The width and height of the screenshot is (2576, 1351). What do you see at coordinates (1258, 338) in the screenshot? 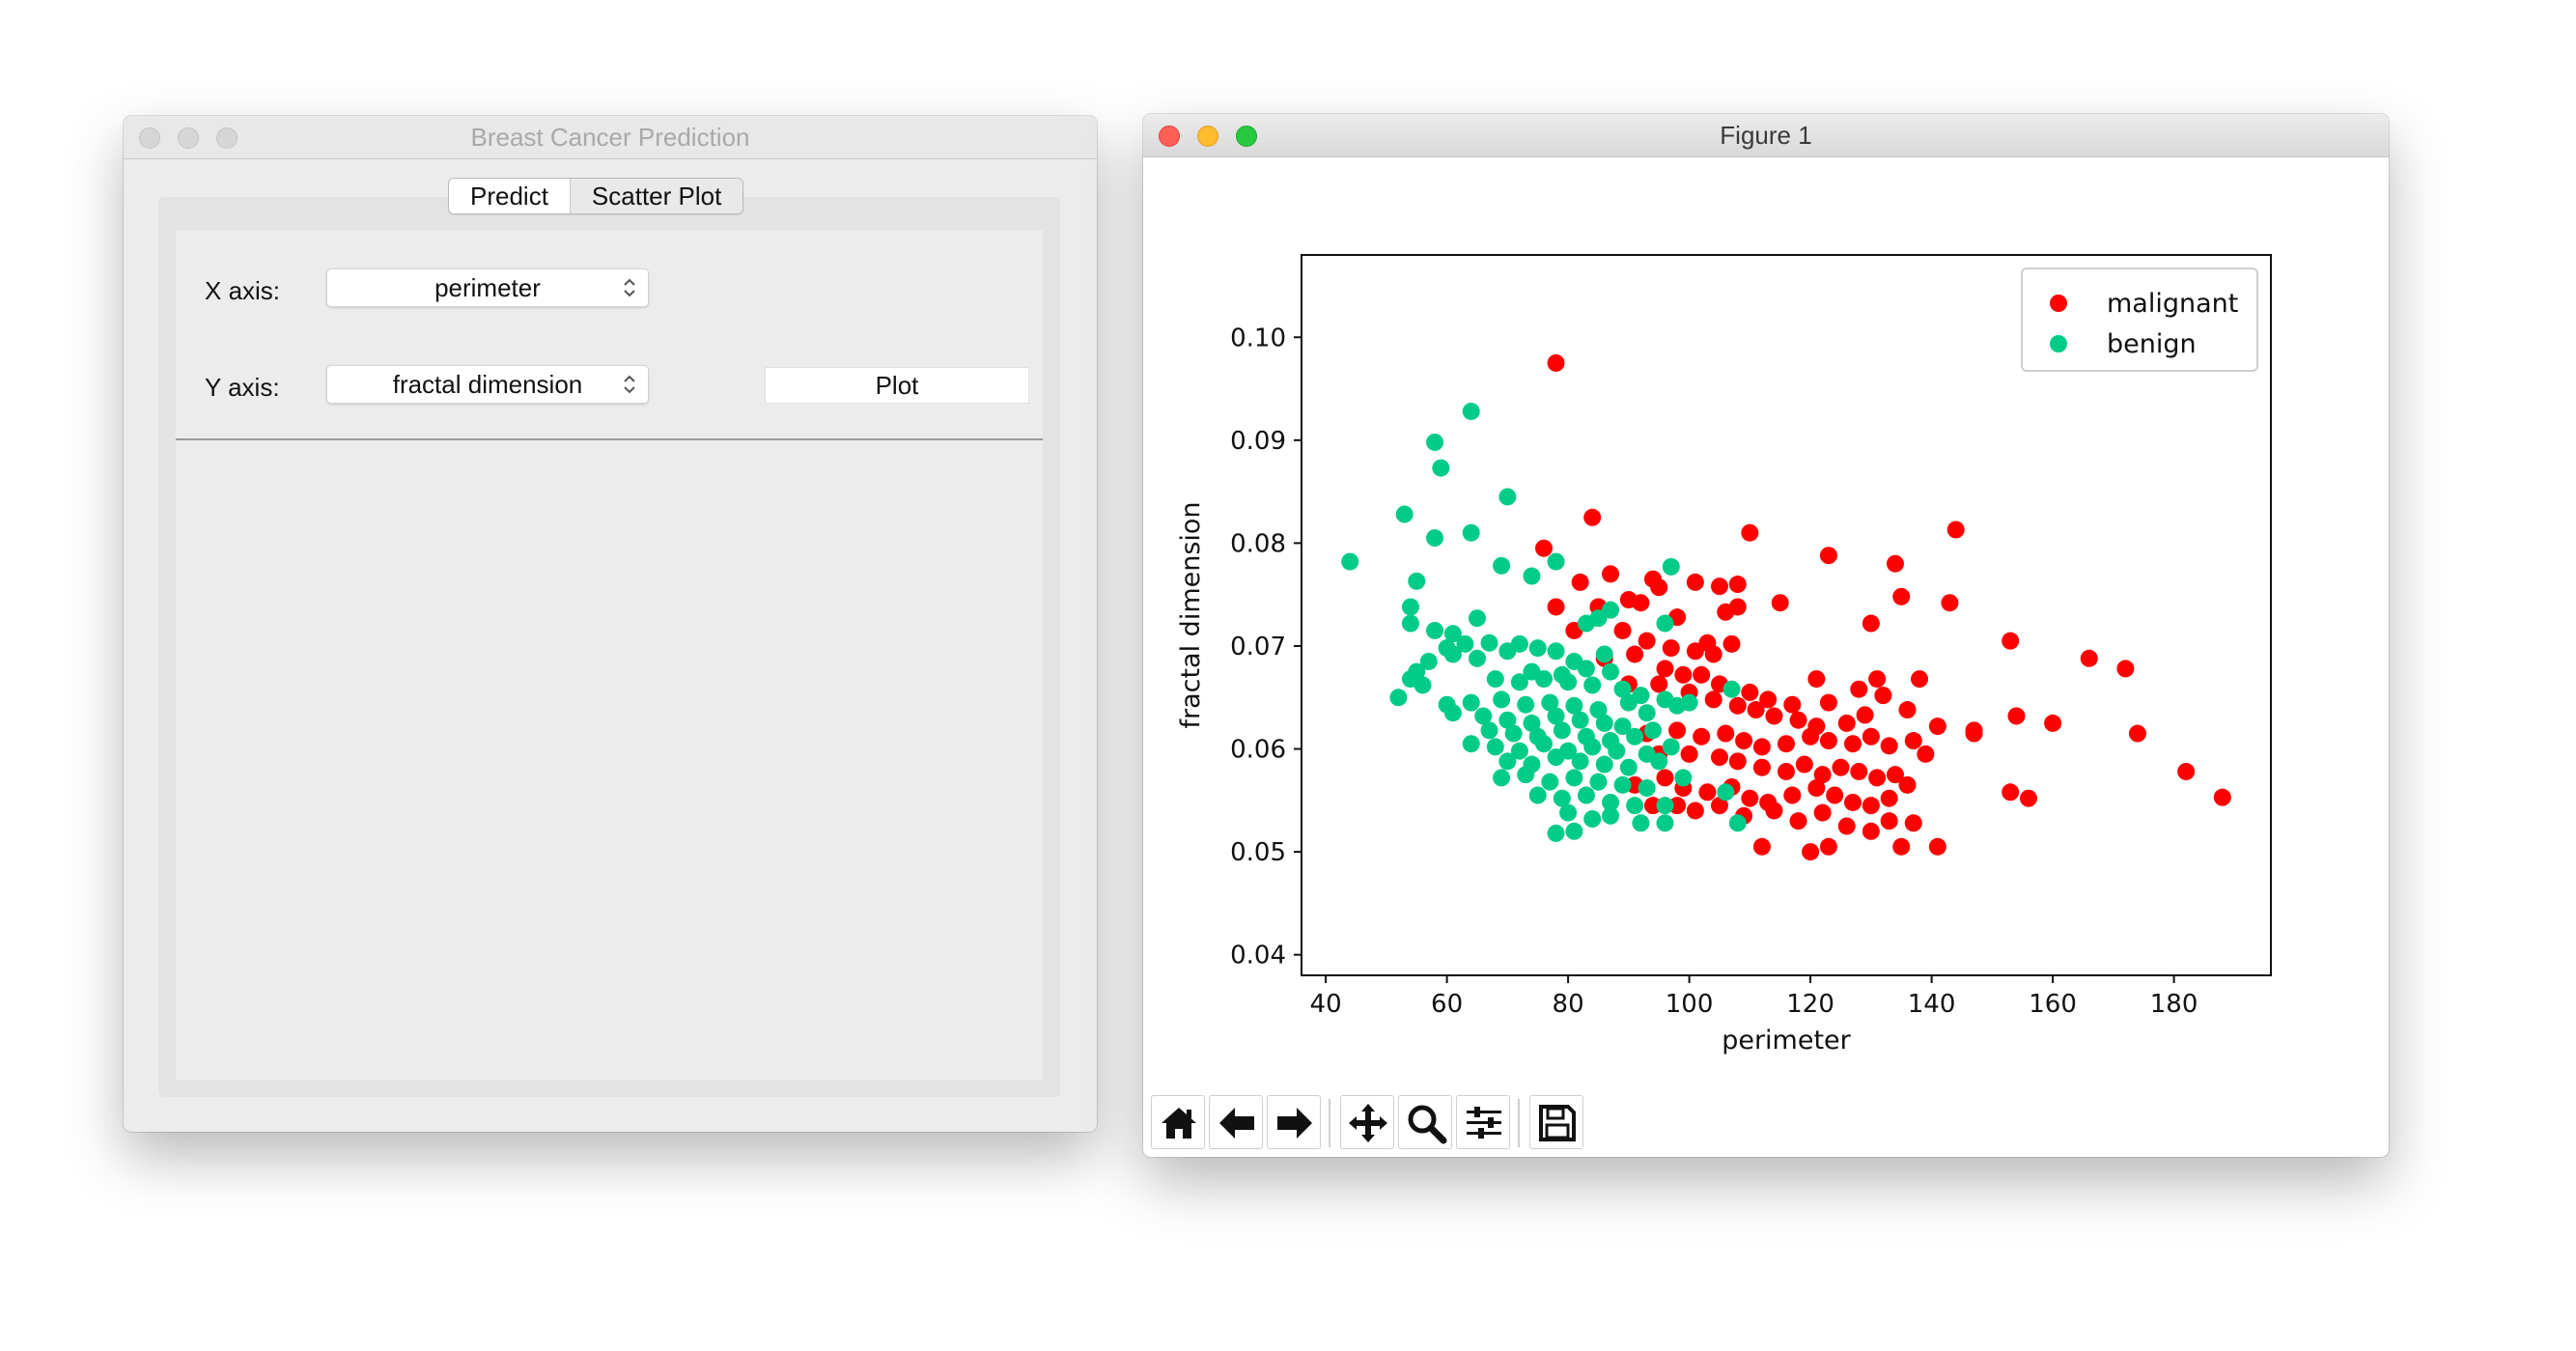
I see `y-tick-label: 0.10` at bounding box center [1258, 338].